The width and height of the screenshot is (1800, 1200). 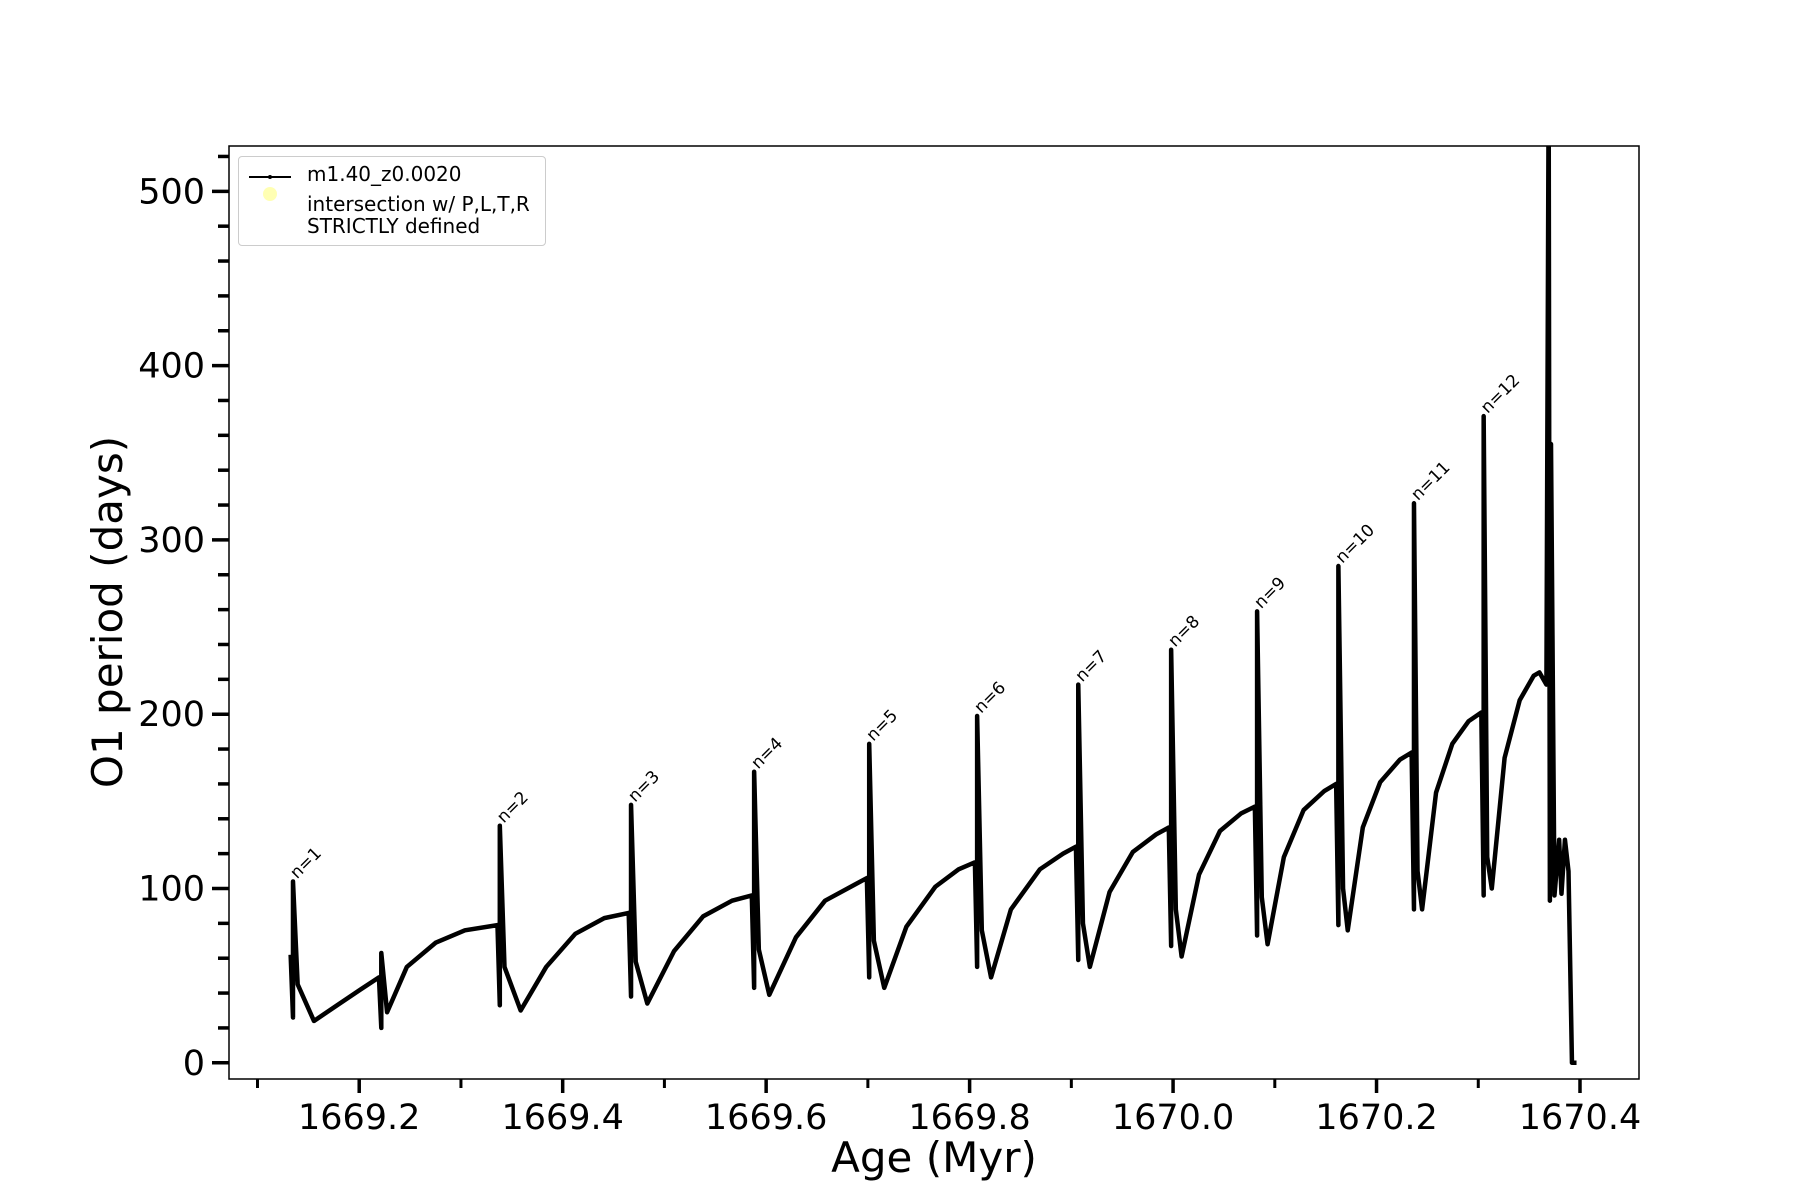 I want to click on annotation: n=9, so click(x=1269, y=592).